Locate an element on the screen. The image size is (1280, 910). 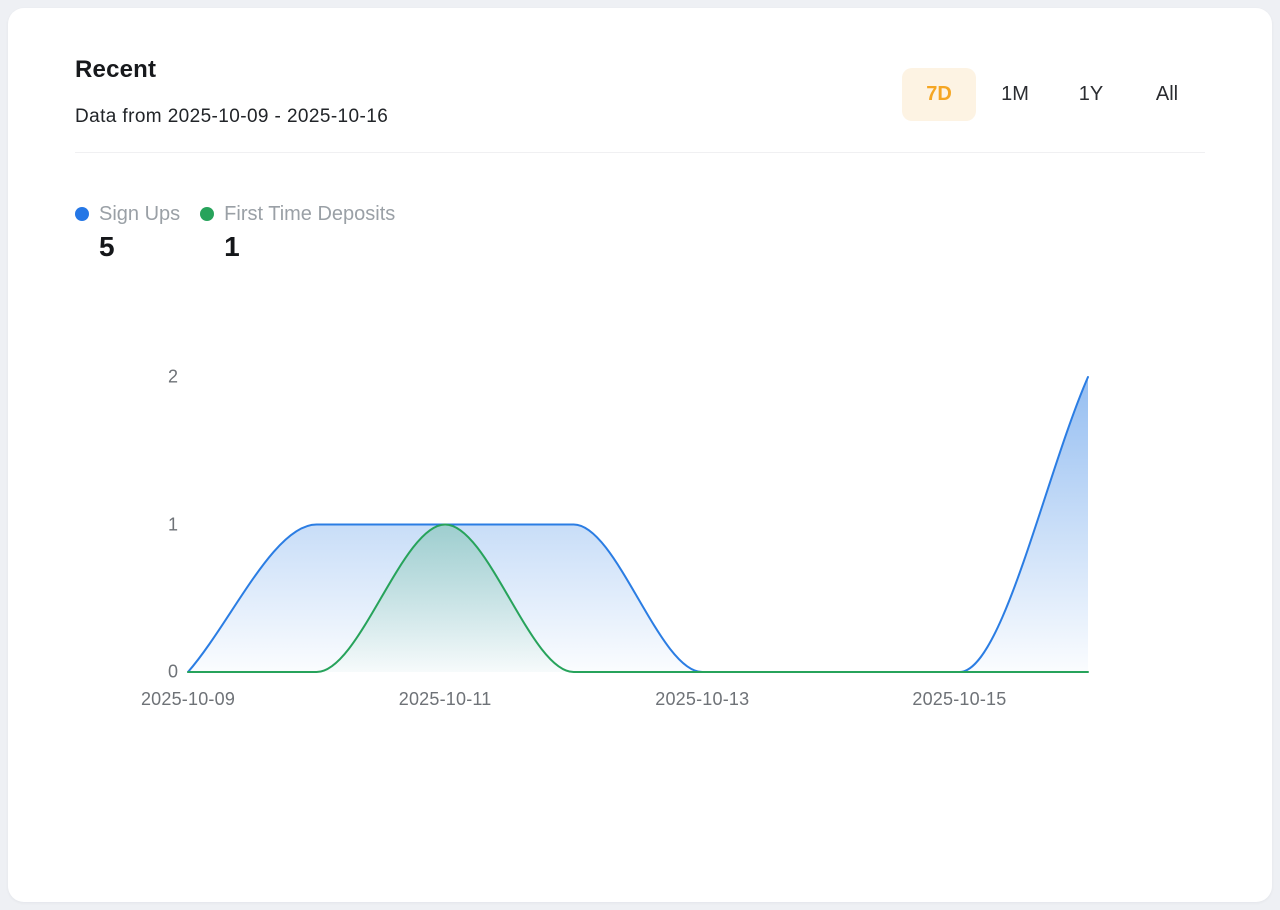
range-option-all: All is located at coordinates (1167, 94).